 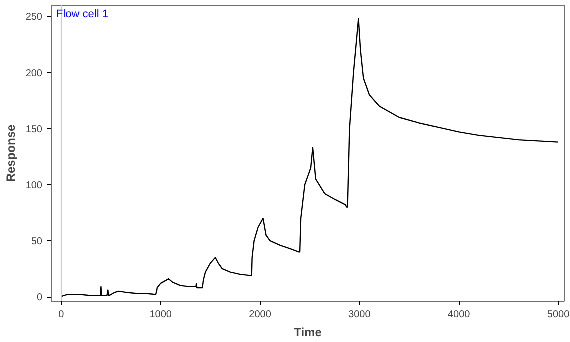 I want to click on y-tick-label: 50, so click(x=37, y=242).